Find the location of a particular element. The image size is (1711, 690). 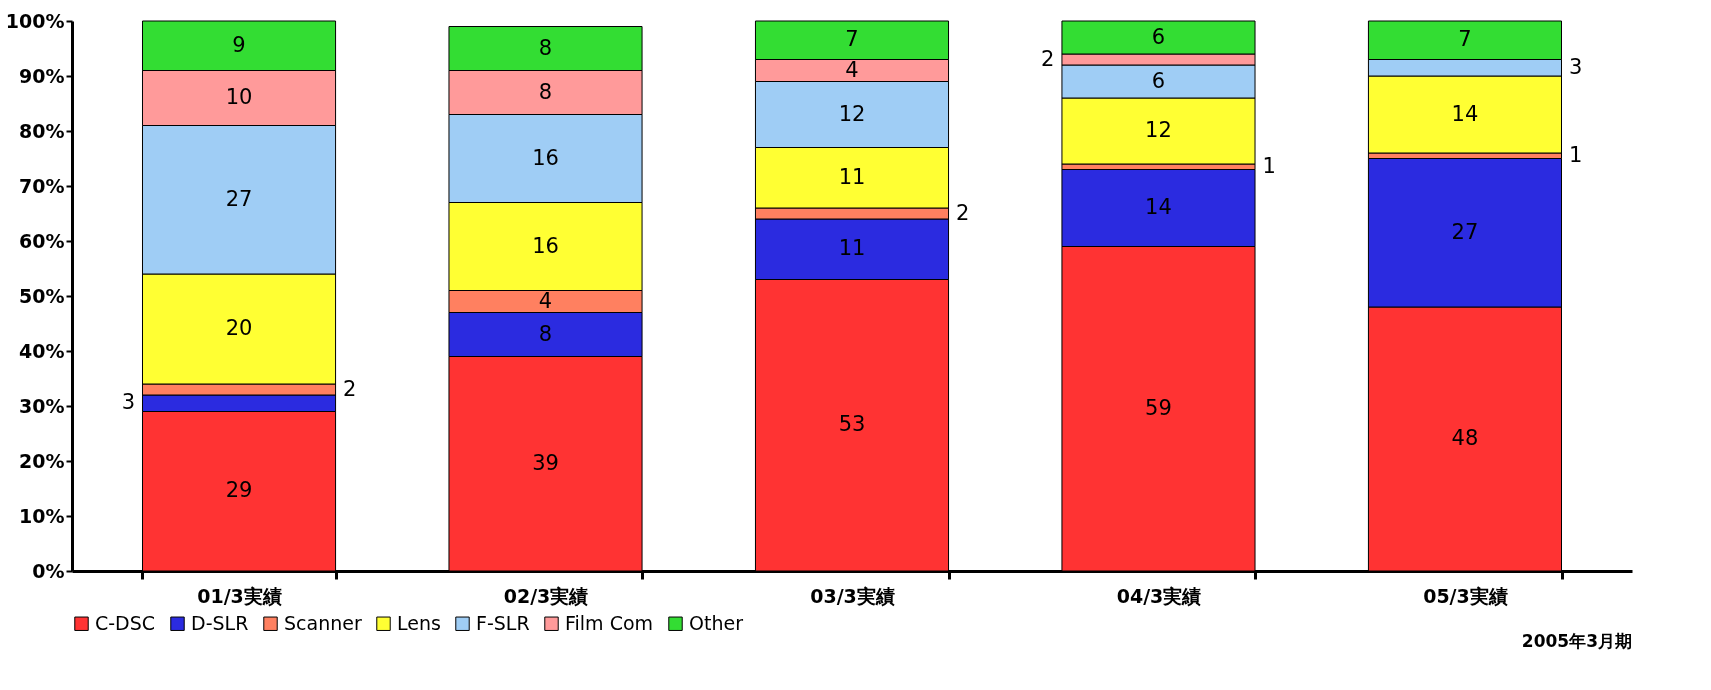

data-label: 53 is located at coordinates (852, 424).